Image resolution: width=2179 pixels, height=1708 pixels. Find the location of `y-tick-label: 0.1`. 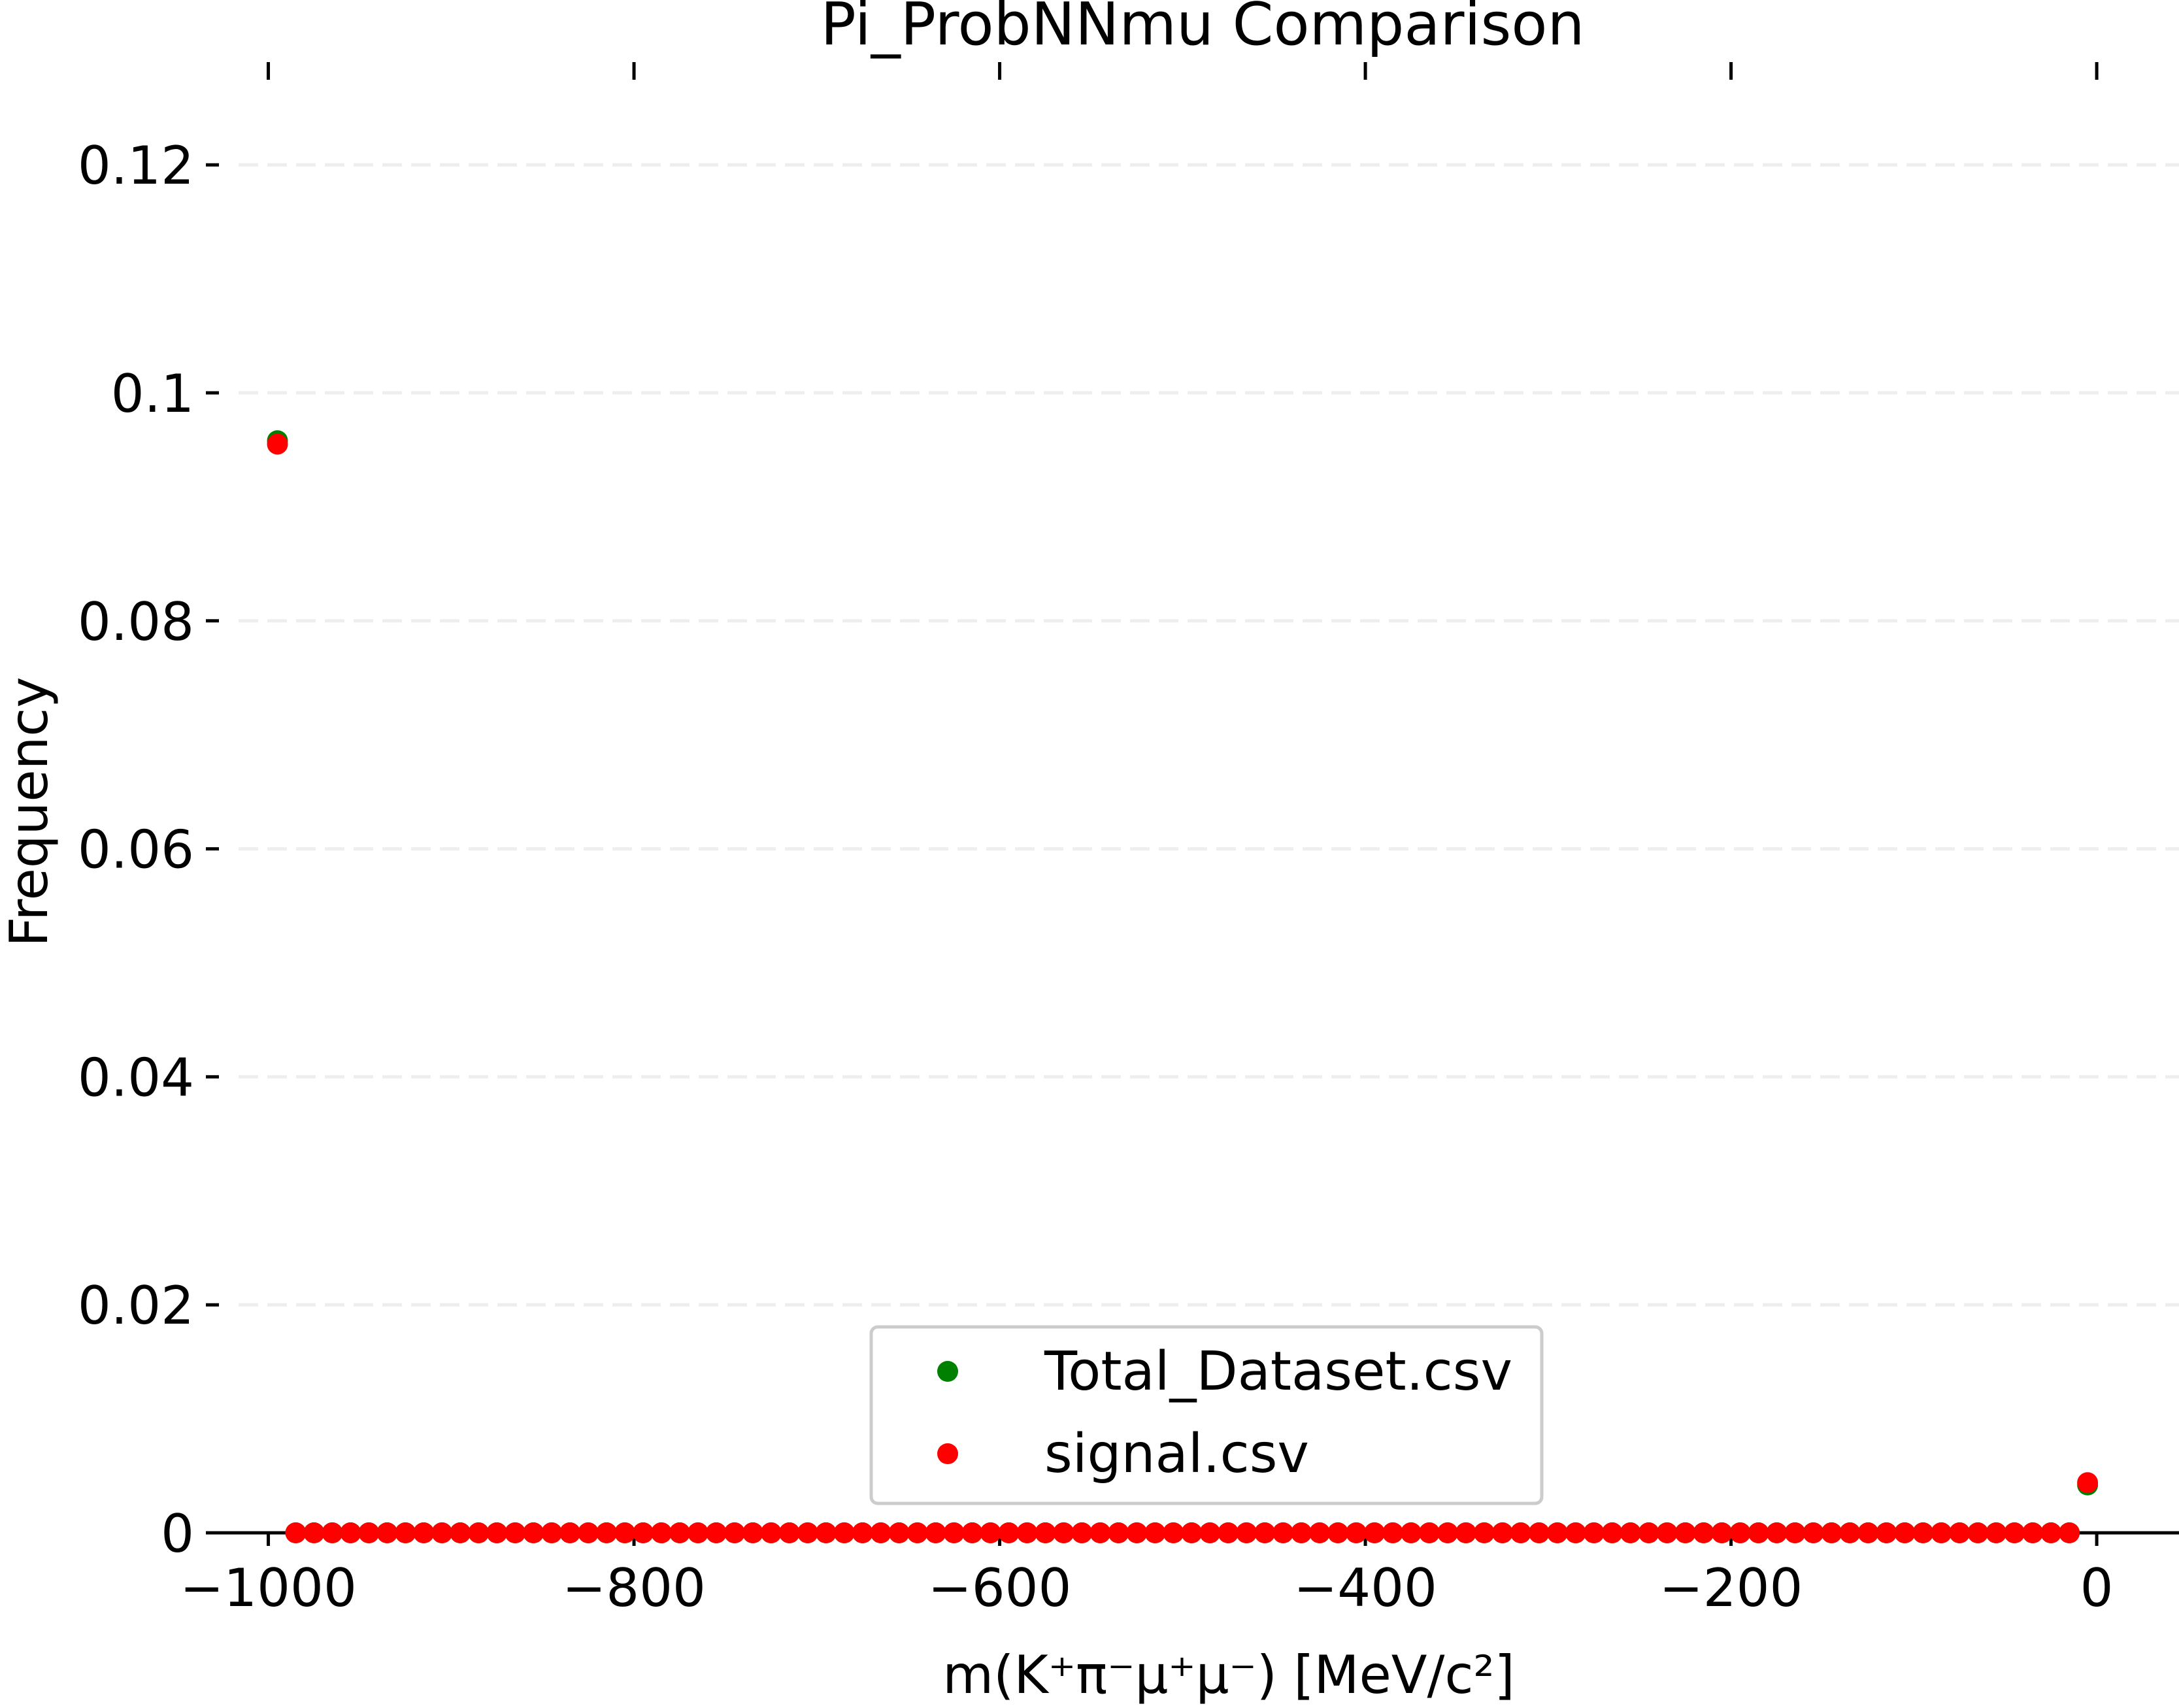

y-tick-label: 0.1 is located at coordinates (153, 394).